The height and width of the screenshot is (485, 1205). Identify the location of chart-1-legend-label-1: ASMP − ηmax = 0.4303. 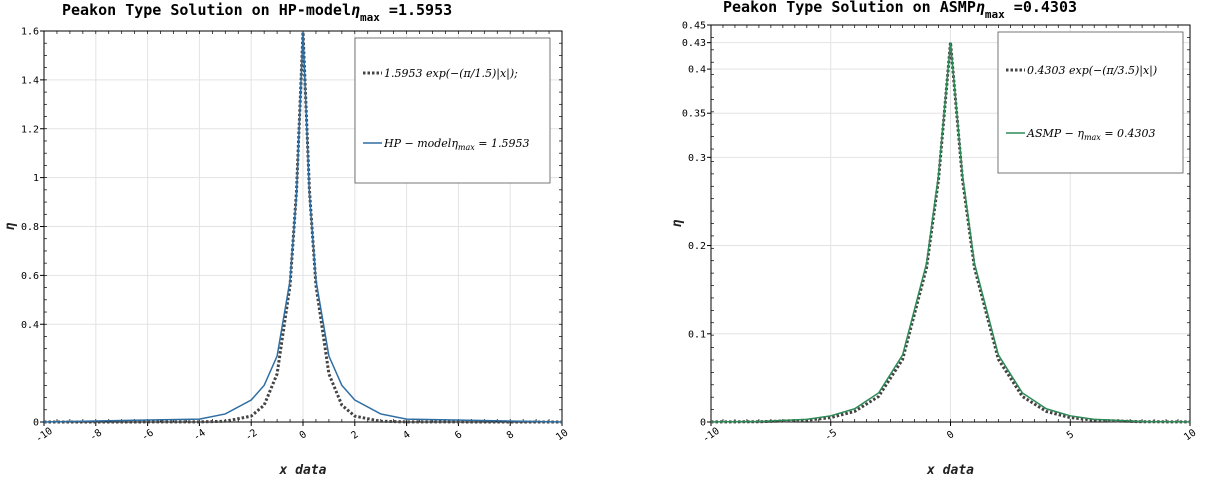
(1091, 134).